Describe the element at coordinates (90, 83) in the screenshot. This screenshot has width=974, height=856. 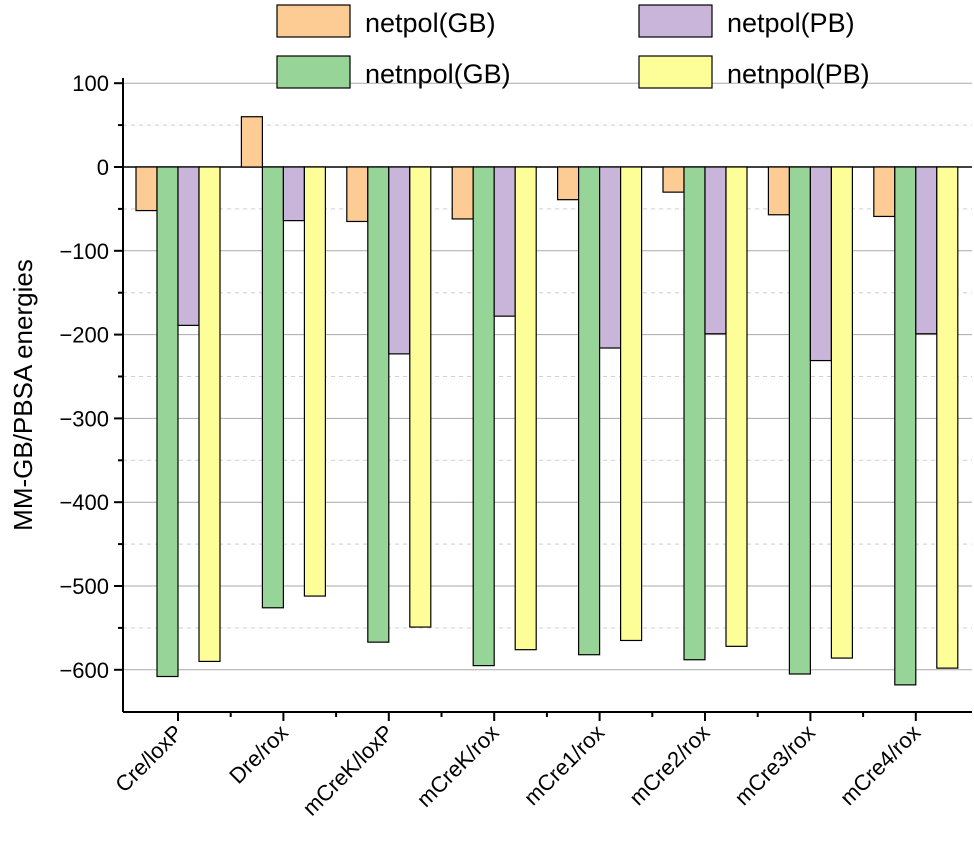
I see `y-tick-label: 100` at that location.